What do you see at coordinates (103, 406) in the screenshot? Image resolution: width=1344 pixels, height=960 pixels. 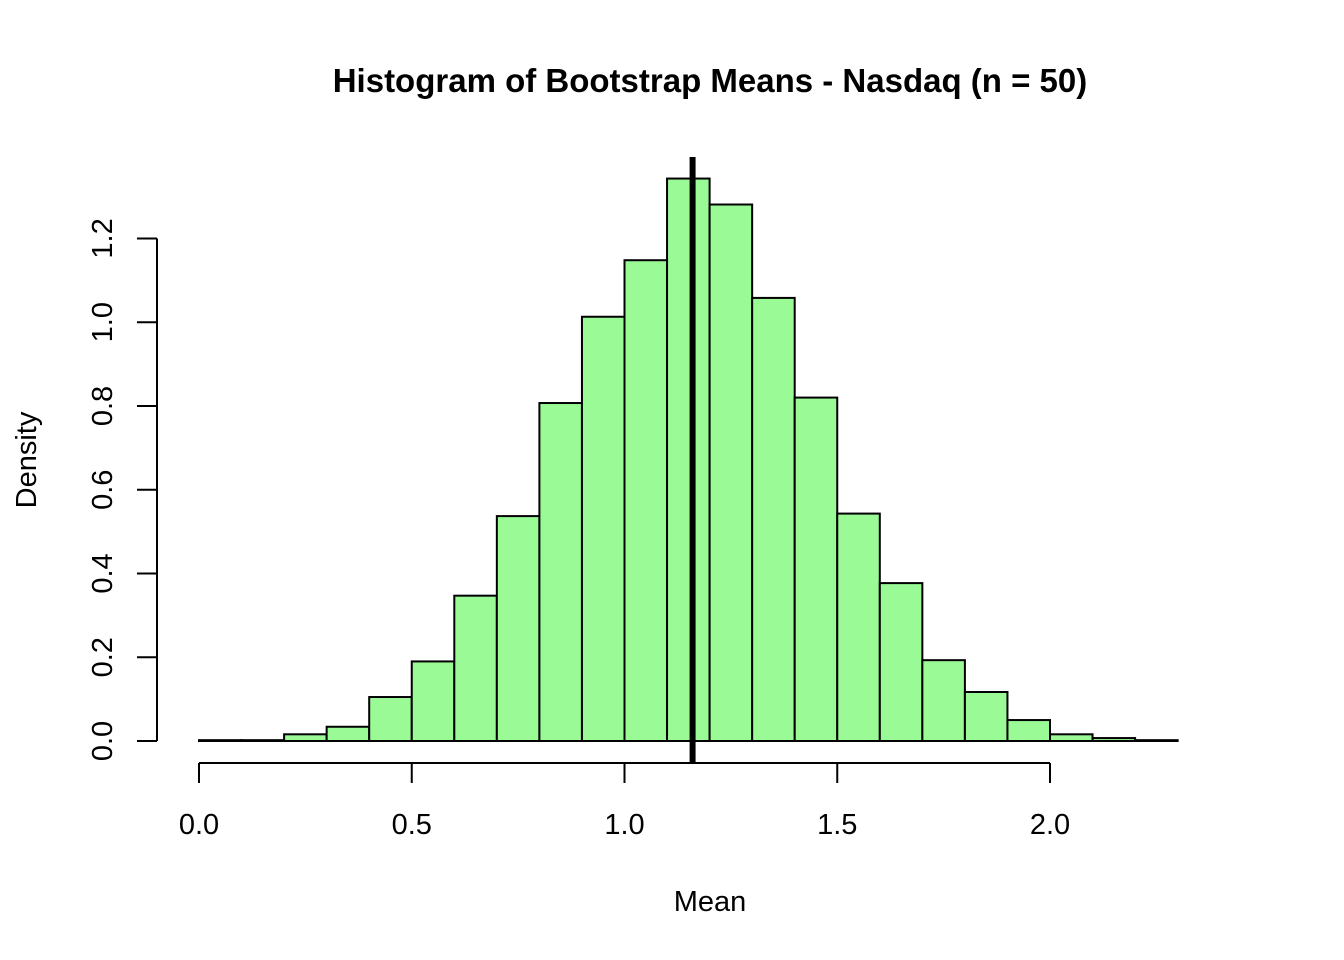 I see `y-tick-label: 0.8` at bounding box center [103, 406].